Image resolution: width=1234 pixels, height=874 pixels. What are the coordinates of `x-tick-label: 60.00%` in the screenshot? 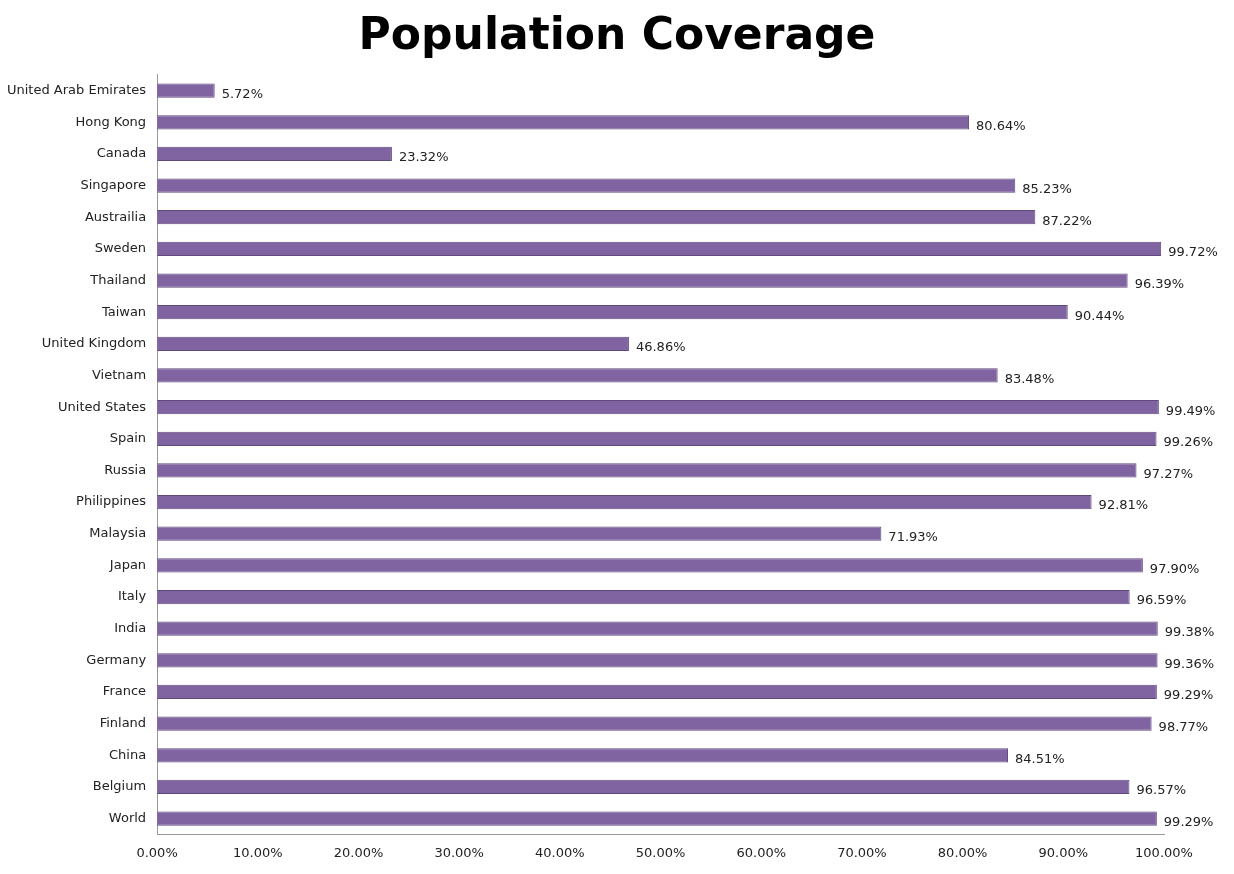 It's located at (761, 852).